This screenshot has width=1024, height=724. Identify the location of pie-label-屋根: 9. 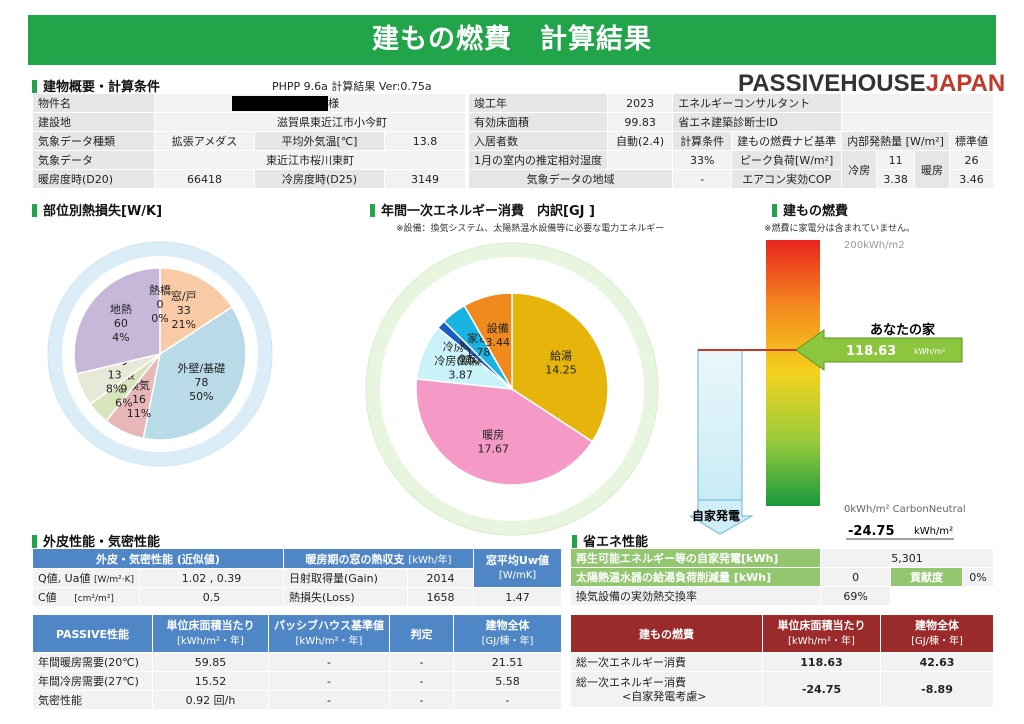
(123, 388).